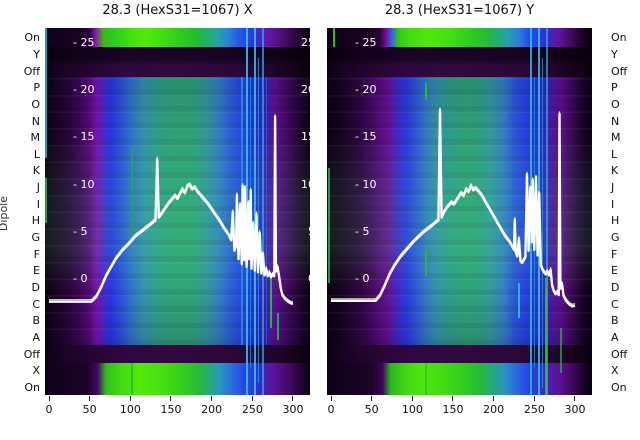 This screenshot has width=640, height=440. I want to click on row-label-left: K, so click(36, 171).